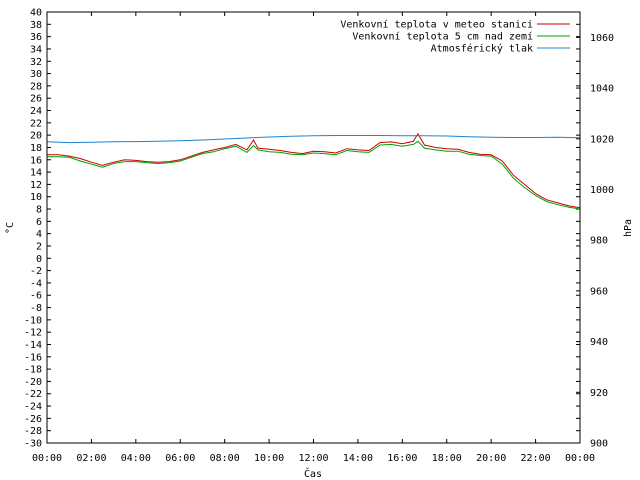 This screenshot has width=640, height=480. I want to click on left-tick-label: -20, so click(33, 382).